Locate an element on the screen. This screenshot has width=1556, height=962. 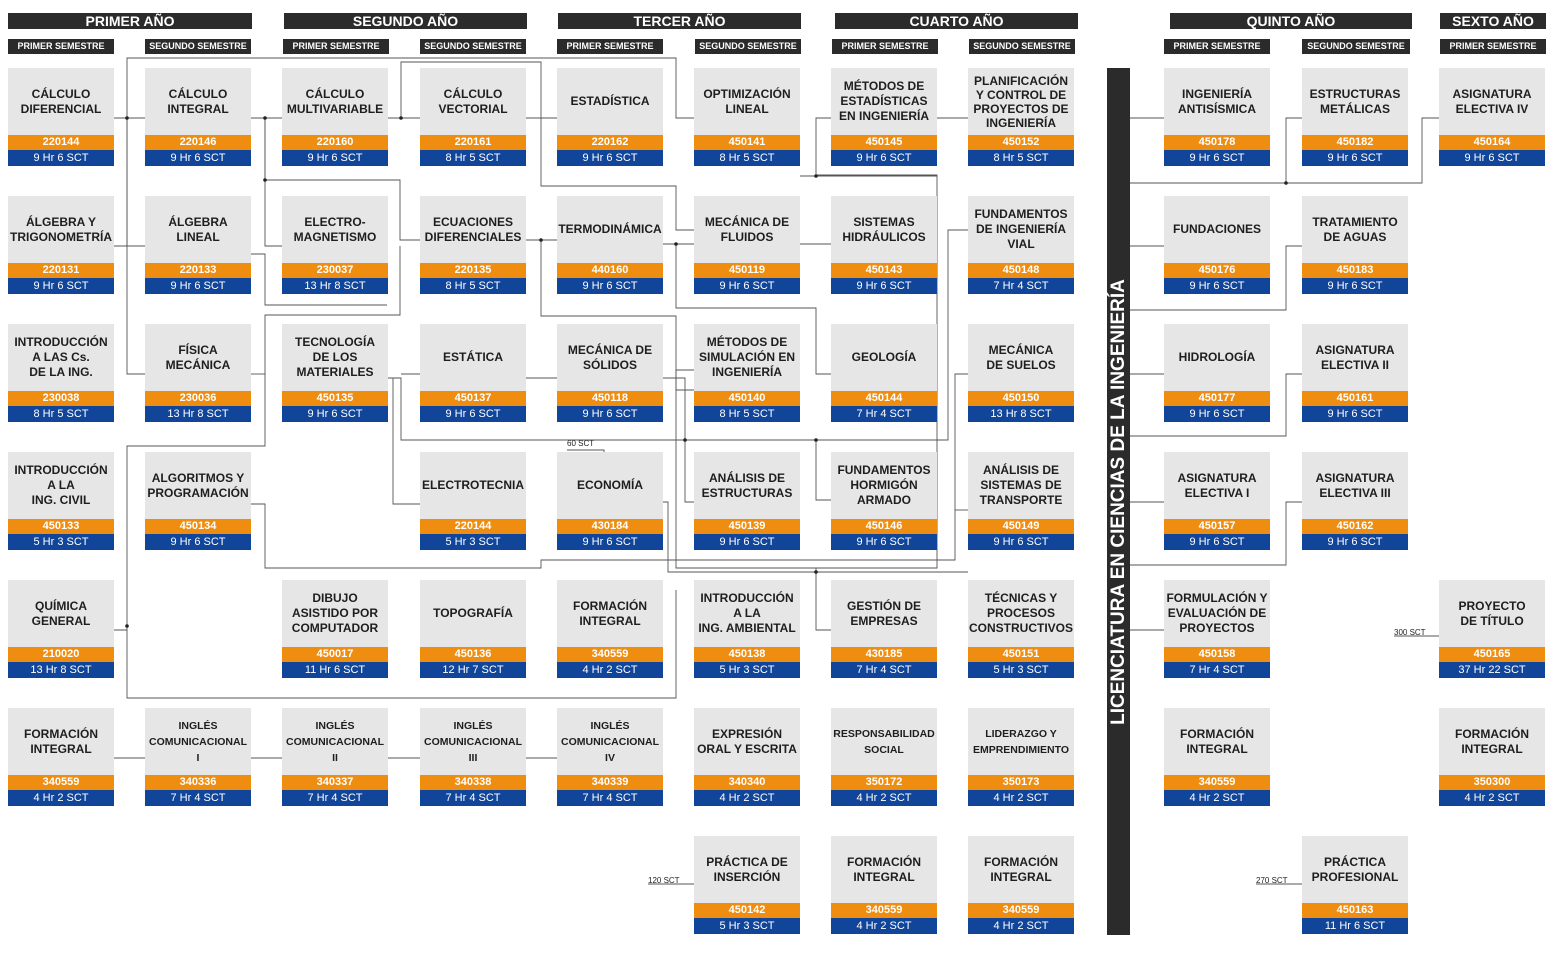
course-box: TOPOGRAFÍA 450136 12 Hr 7 SCT is located at coordinates (473, 629).